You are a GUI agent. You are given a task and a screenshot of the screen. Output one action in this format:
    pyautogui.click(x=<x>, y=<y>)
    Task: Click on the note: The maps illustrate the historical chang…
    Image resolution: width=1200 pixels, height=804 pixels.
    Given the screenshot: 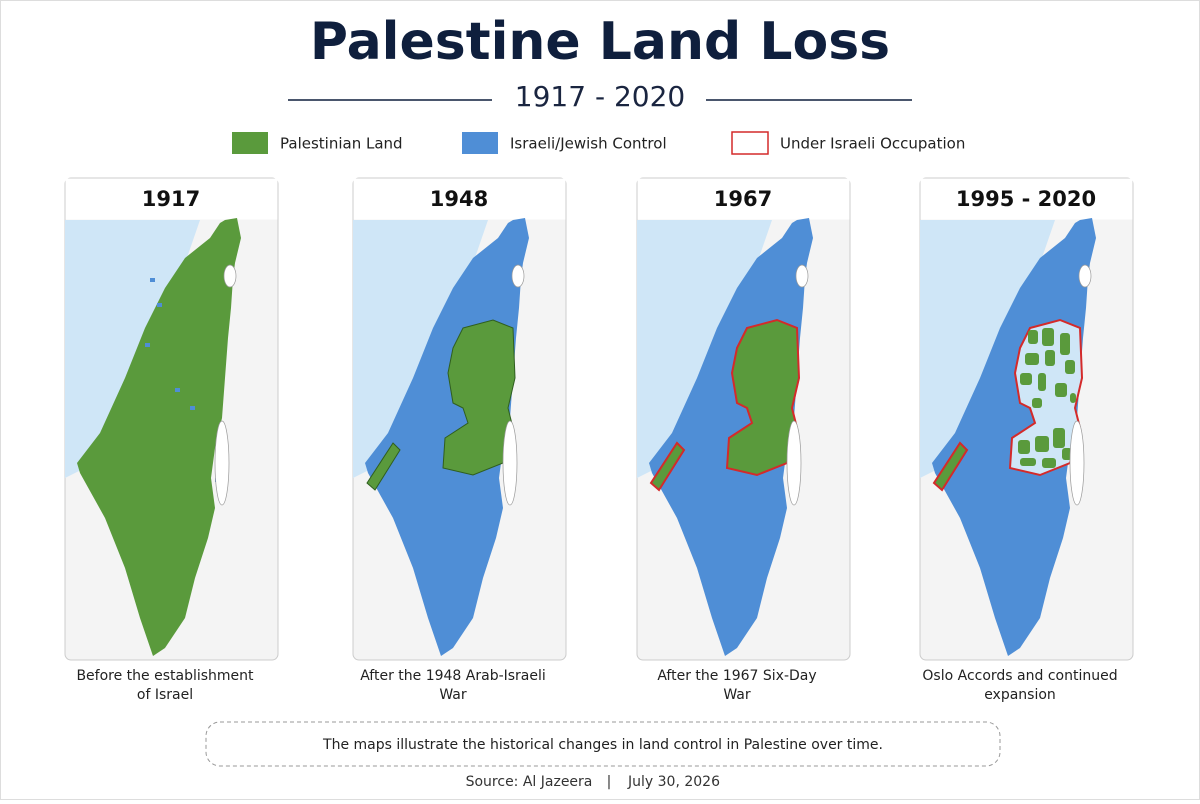 What is the action you would take?
    pyautogui.click(x=602, y=745)
    